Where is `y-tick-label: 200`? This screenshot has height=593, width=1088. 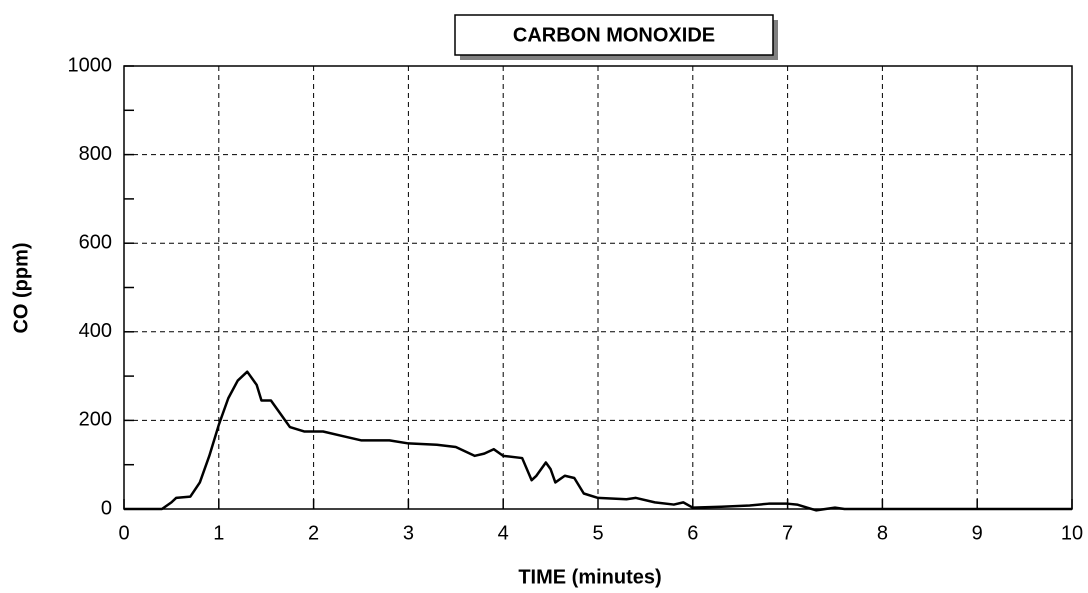
y-tick-label: 200 is located at coordinates (95, 420).